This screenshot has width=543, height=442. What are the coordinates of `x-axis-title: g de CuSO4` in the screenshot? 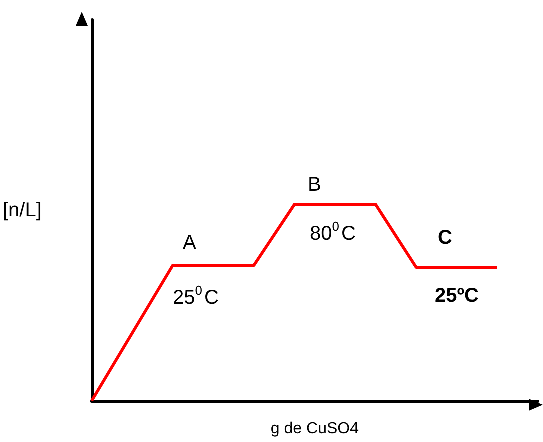 It's located at (315, 429).